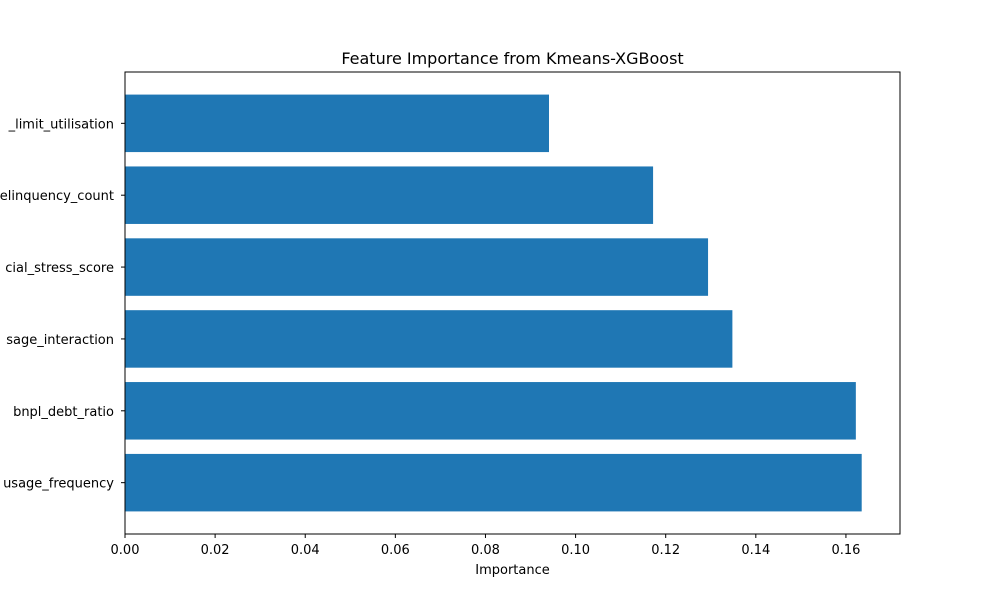 The width and height of the screenshot is (1000, 600). Describe the element at coordinates (389, 195) in the screenshot. I see `bar-elinquency_count` at that location.